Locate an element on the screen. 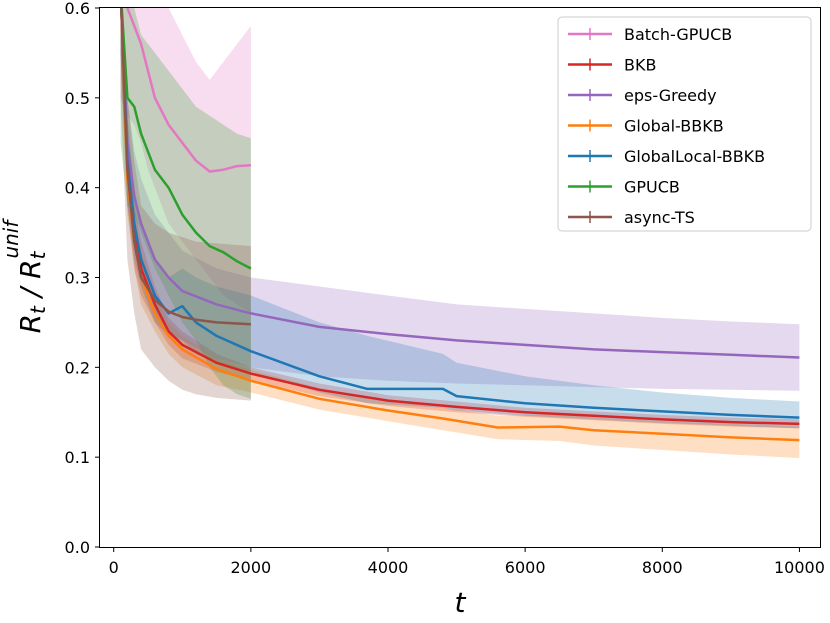 The image size is (830, 623). y-tick-label: 0.0 is located at coordinates (77, 547).